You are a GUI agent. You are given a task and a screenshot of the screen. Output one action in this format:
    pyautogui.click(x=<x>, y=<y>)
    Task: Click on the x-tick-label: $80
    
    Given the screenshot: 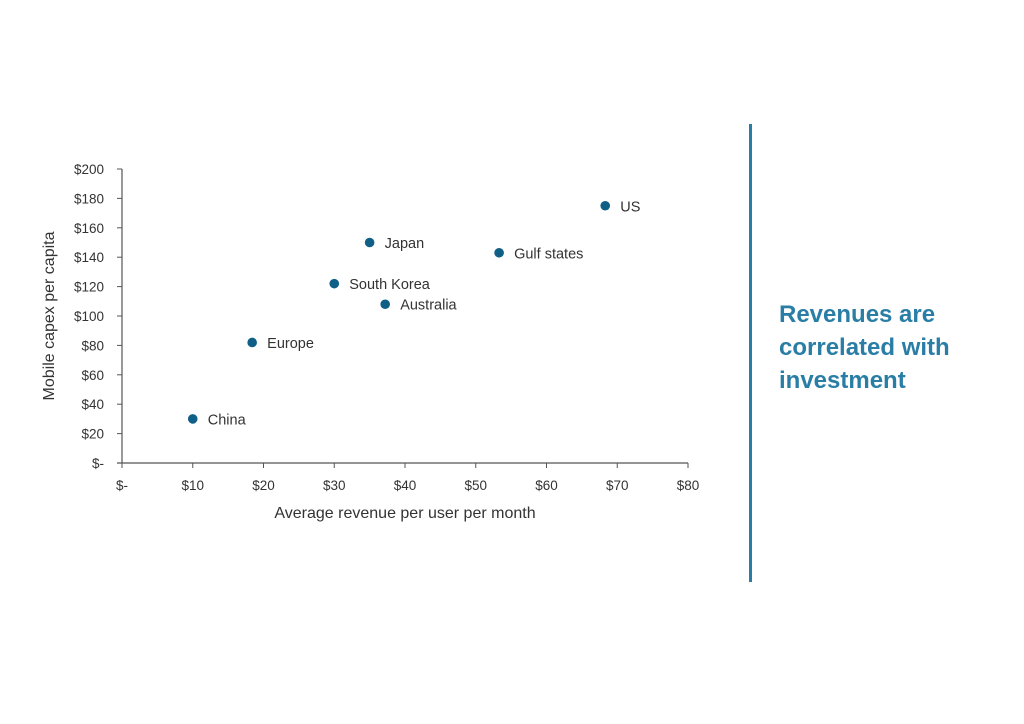 What is the action you would take?
    pyautogui.click(x=688, y=485)
    